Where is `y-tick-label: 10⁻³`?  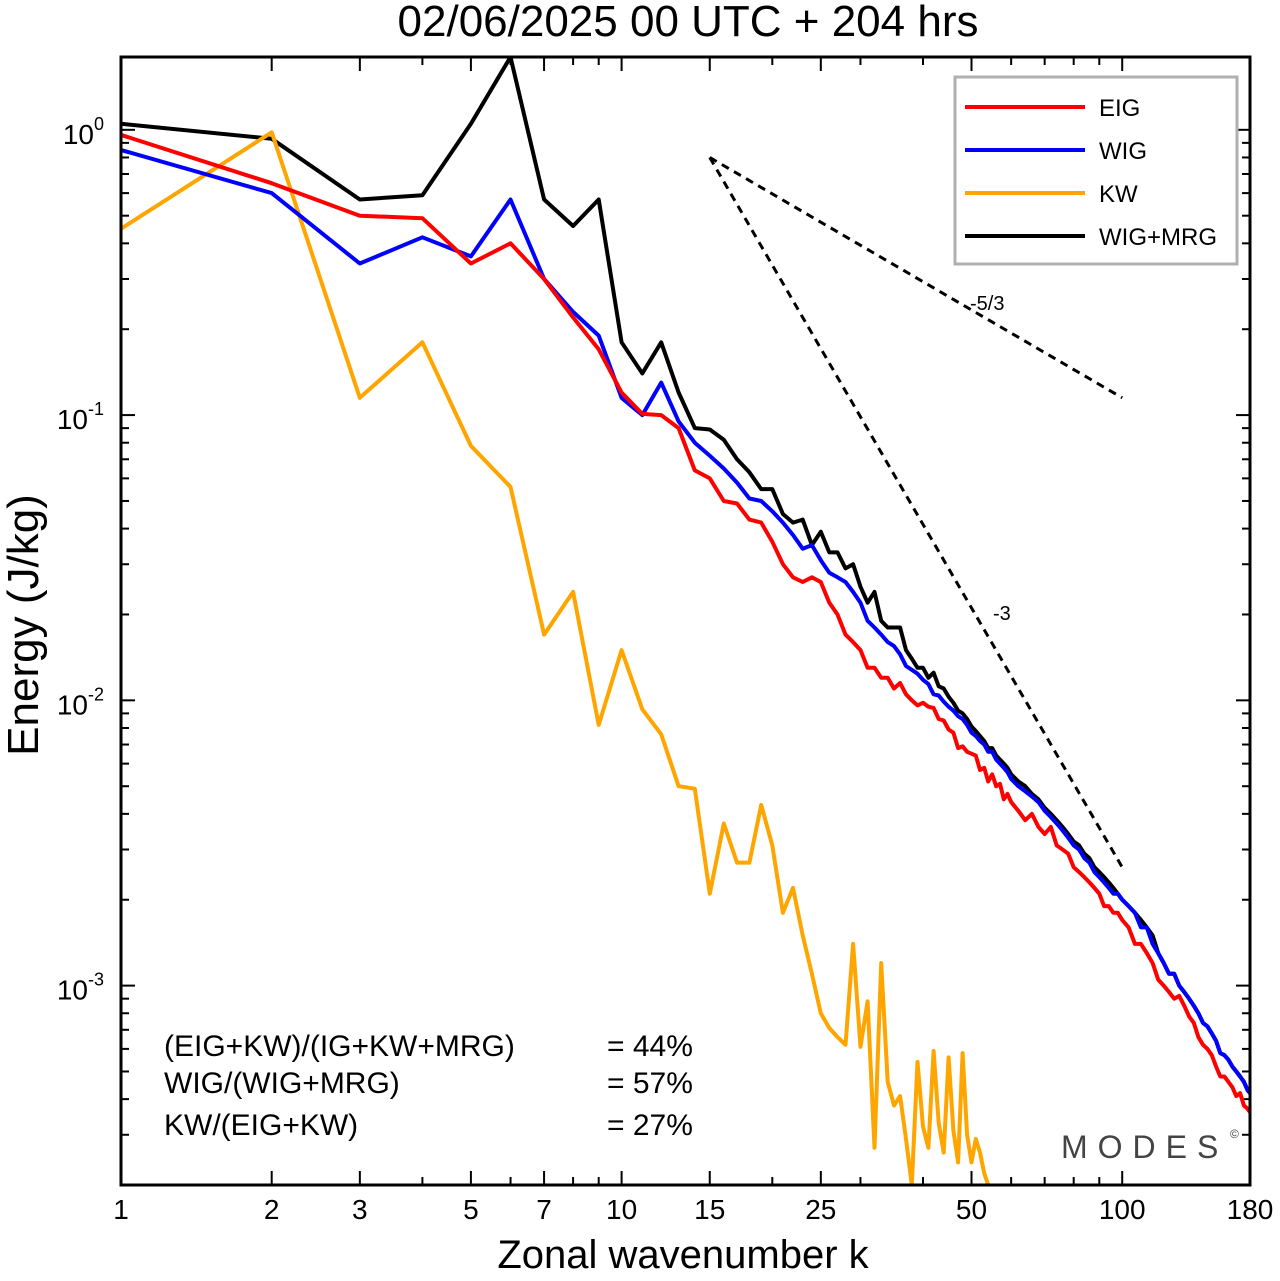
y-tick-label: 10⁻³ is located at coordinates (80, 988).